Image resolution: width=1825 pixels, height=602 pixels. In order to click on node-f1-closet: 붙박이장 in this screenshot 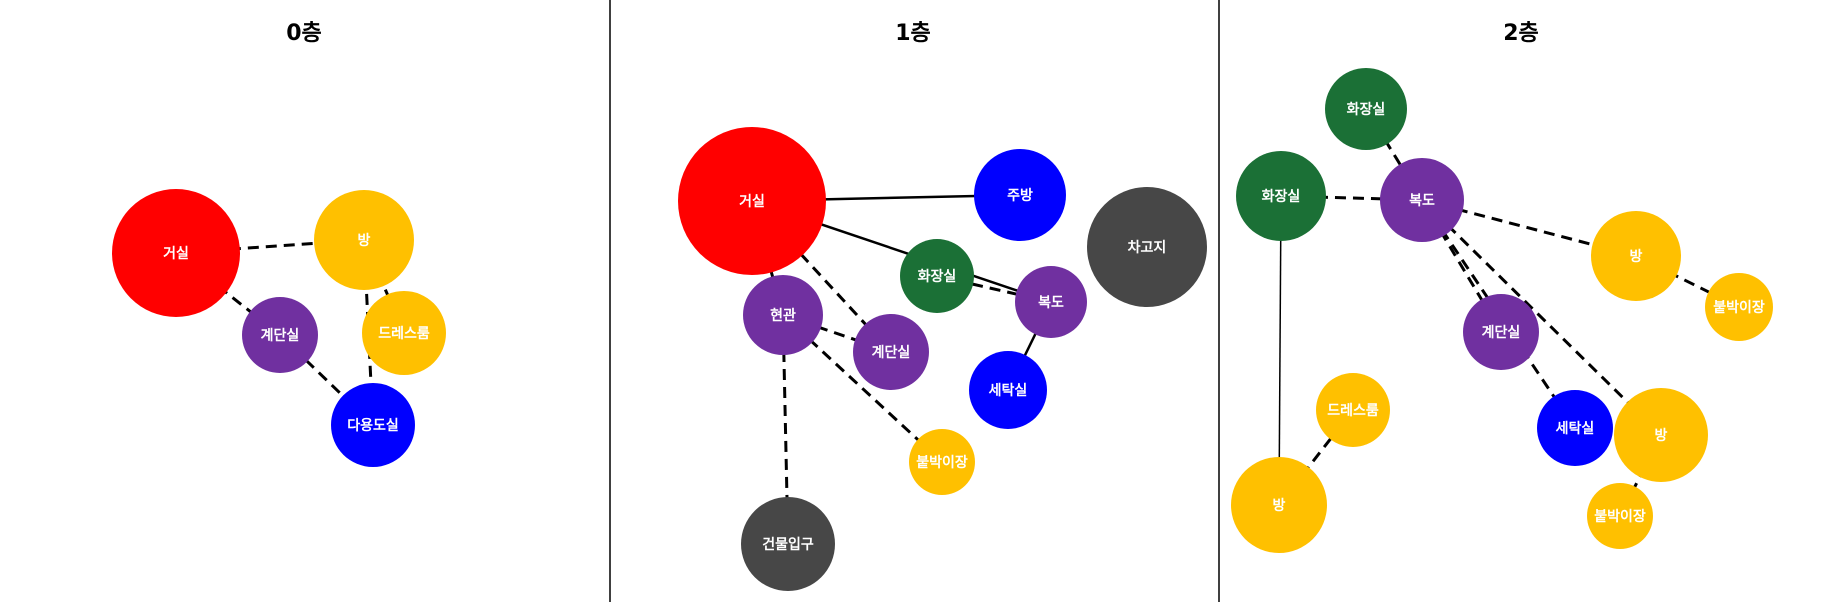, I will do `click(942, 462)`.